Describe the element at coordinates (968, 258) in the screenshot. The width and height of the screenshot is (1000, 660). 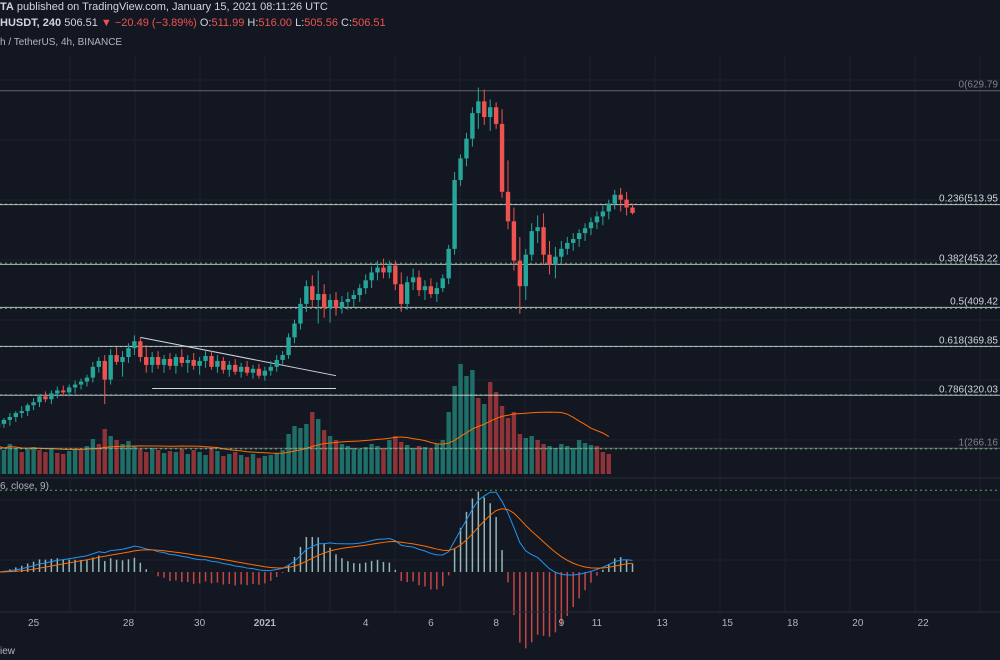
I see `fib-level-label: 0.382(453.22` at that location.